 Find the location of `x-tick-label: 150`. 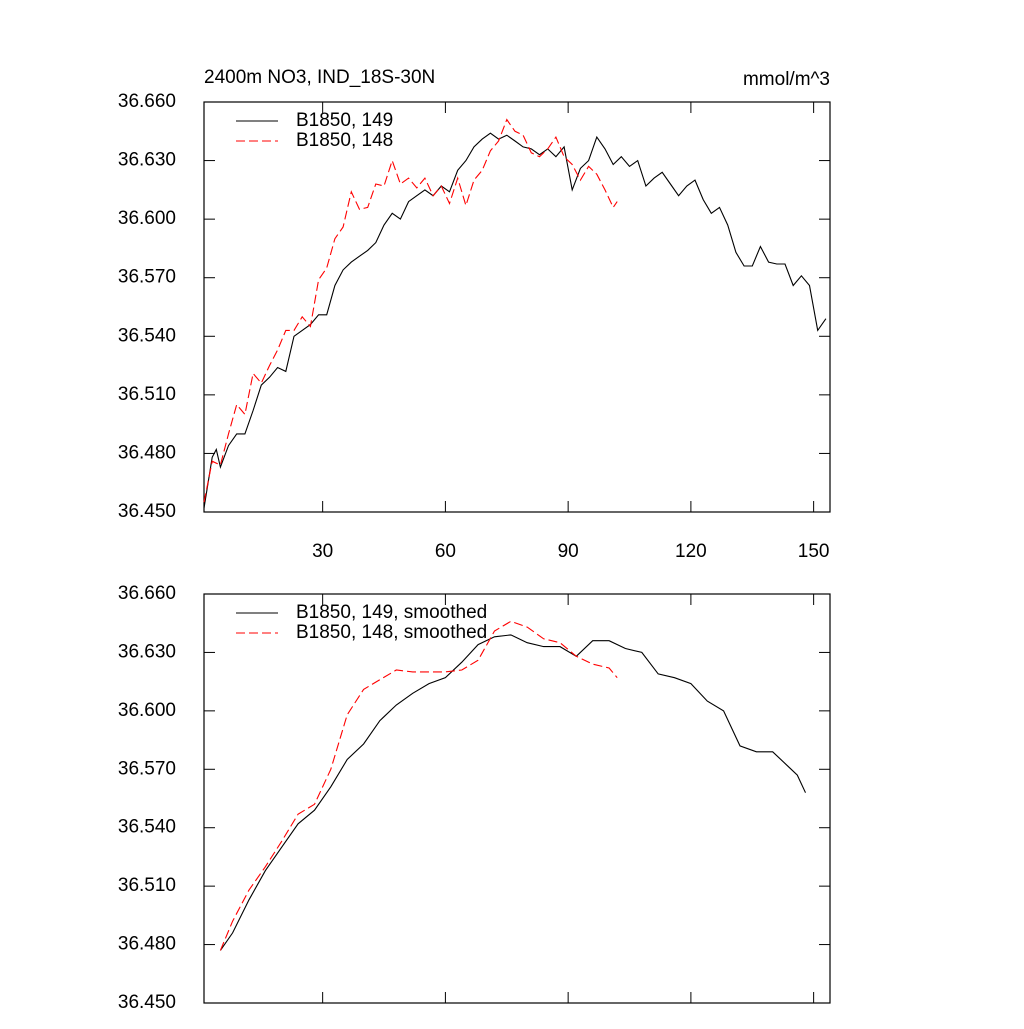

x-tick-label: 150 is located at coordinates (814, 551).